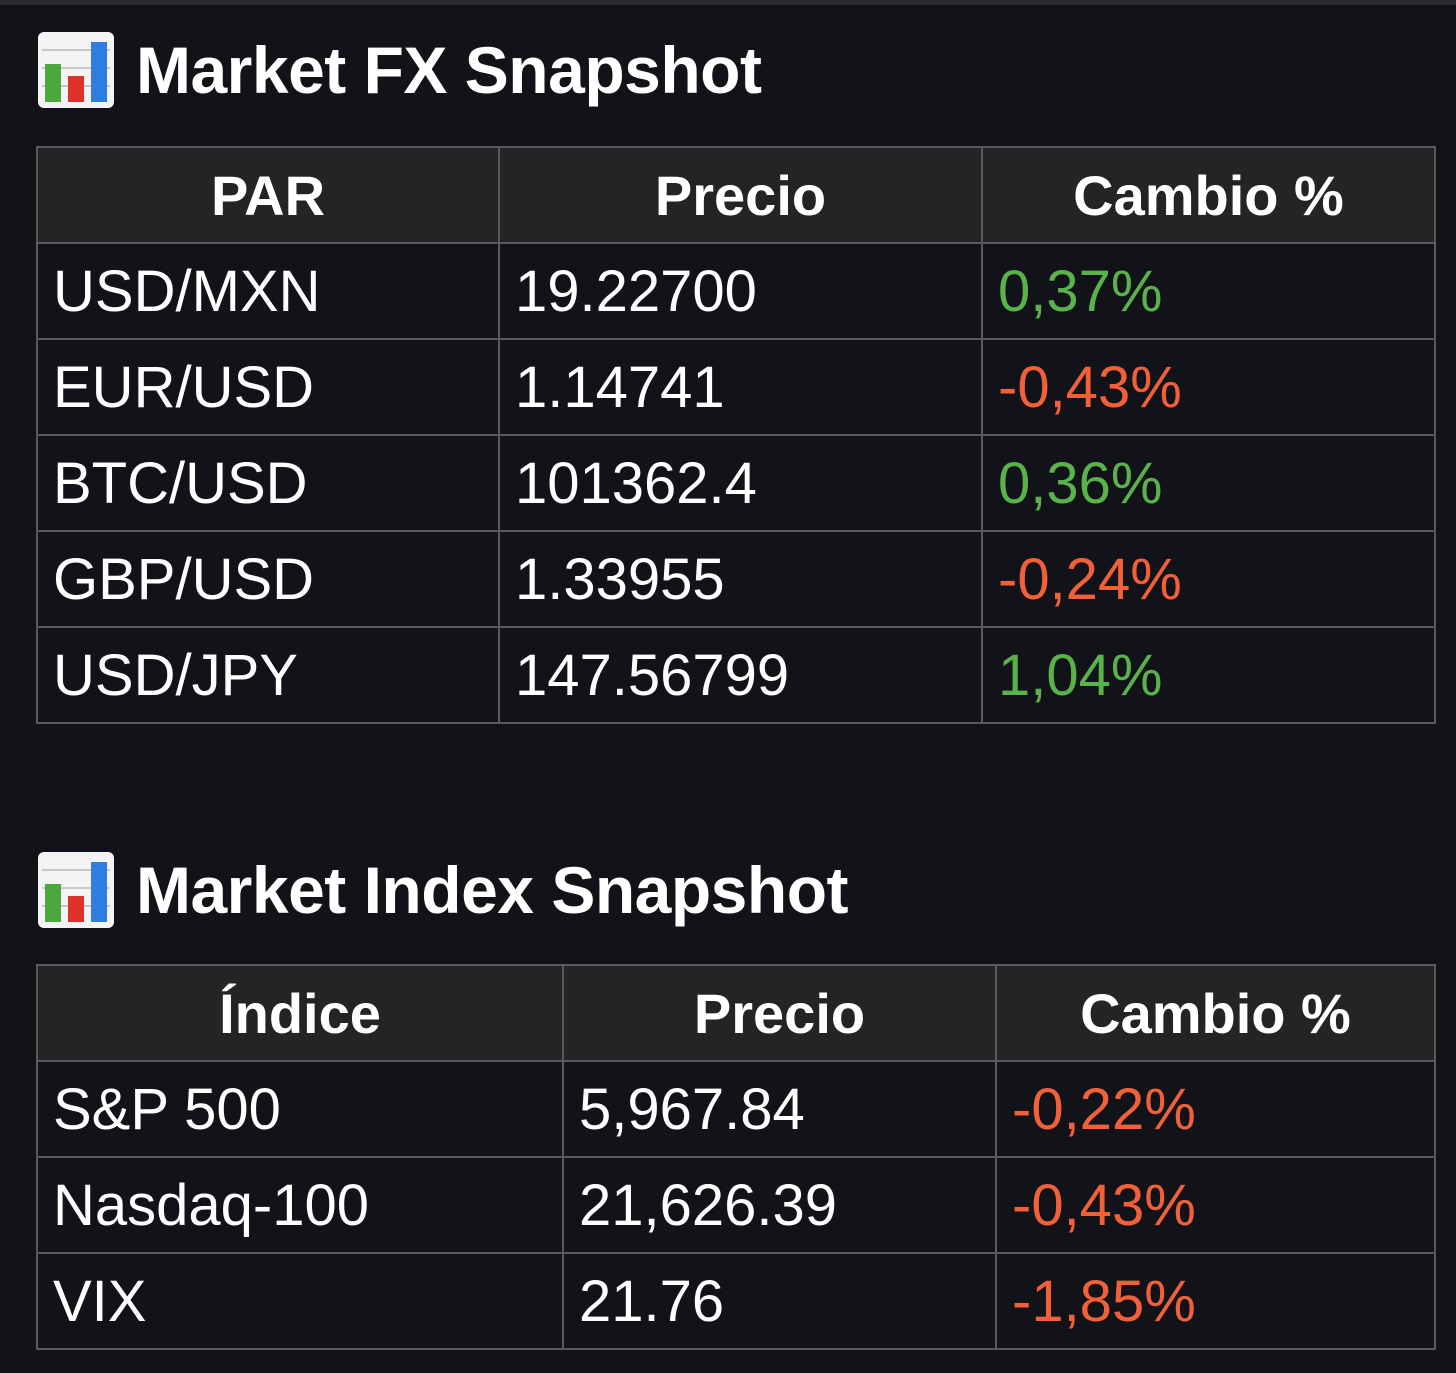 The width and height of the screenshot is (1456, 1373). Describe the element at coordinates (1215, 1109) in the screenshot. I see `index-change: -0,22%` at that location.